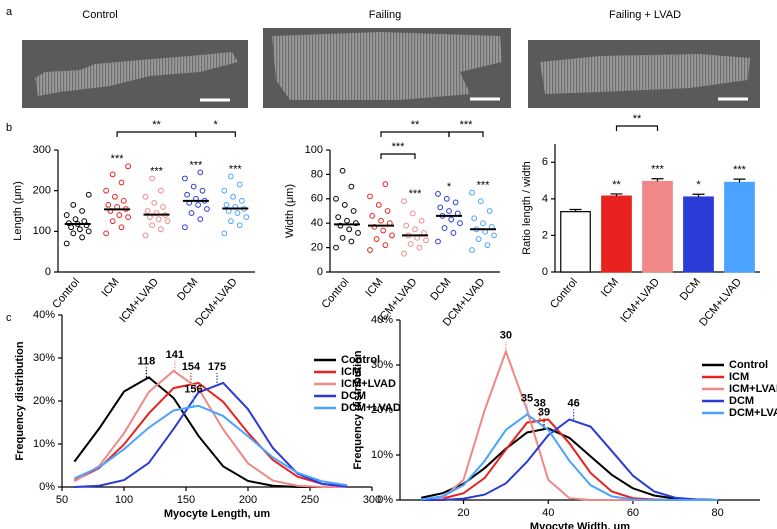 This screenshot has height=529, width=777. Describe the element at coordinates (360, 360) in the screenshot. I see `legend-label: Control` at that location.